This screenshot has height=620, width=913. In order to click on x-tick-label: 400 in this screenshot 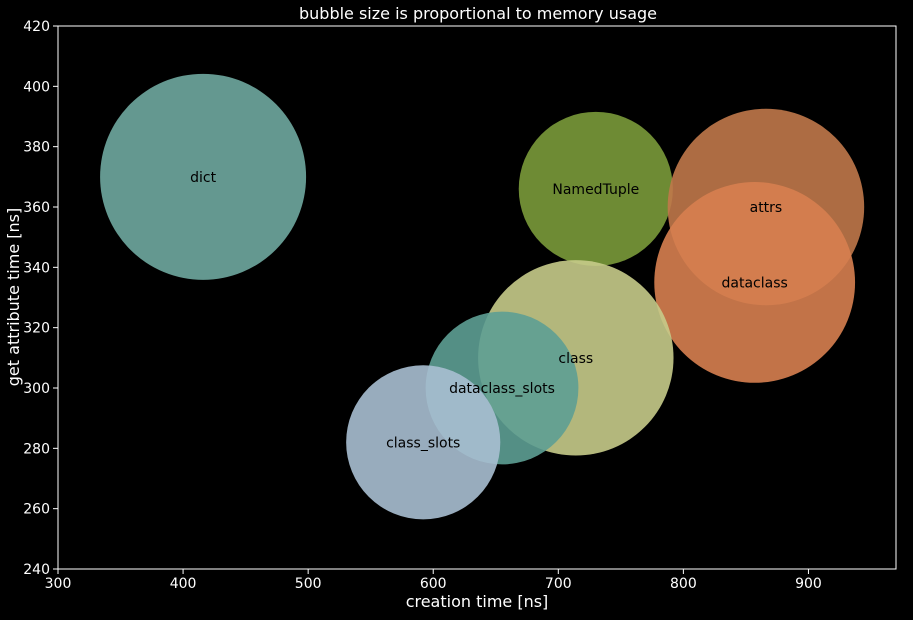, I will do `click(183, 584)`.